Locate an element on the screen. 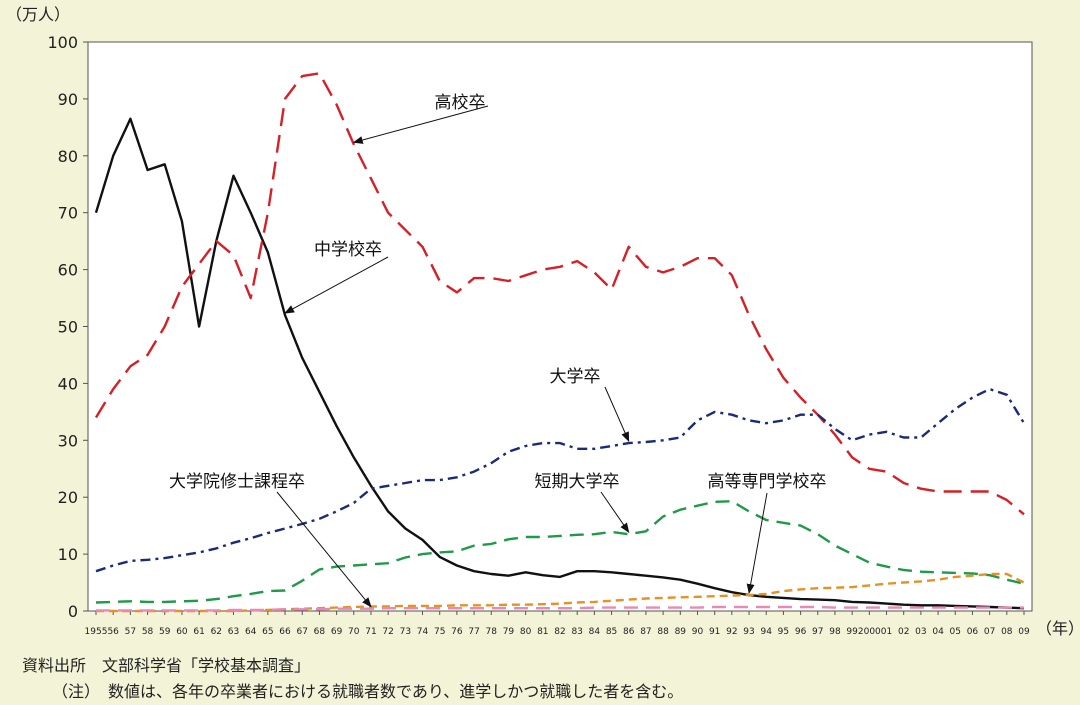 The height and width of the screenshot is (705, 1080). x-tick-label: 04 is located at coordinates (938, 632).